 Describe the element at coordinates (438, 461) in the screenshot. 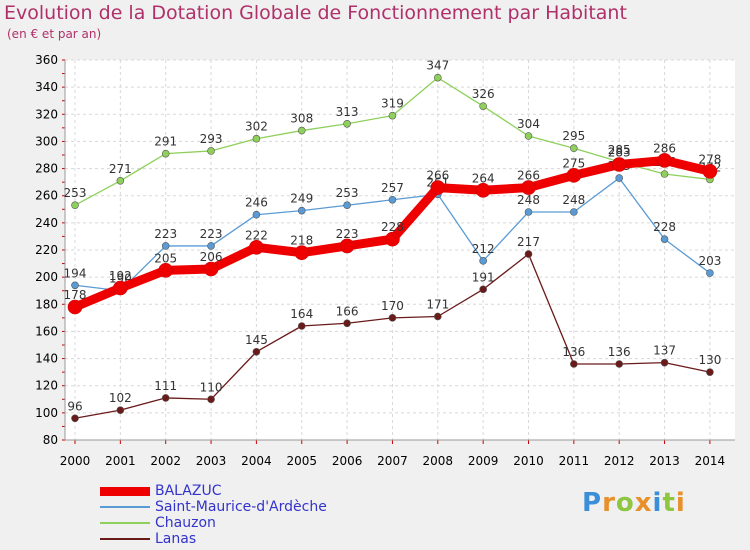

I see `x-tick-label: 2008` at that location.